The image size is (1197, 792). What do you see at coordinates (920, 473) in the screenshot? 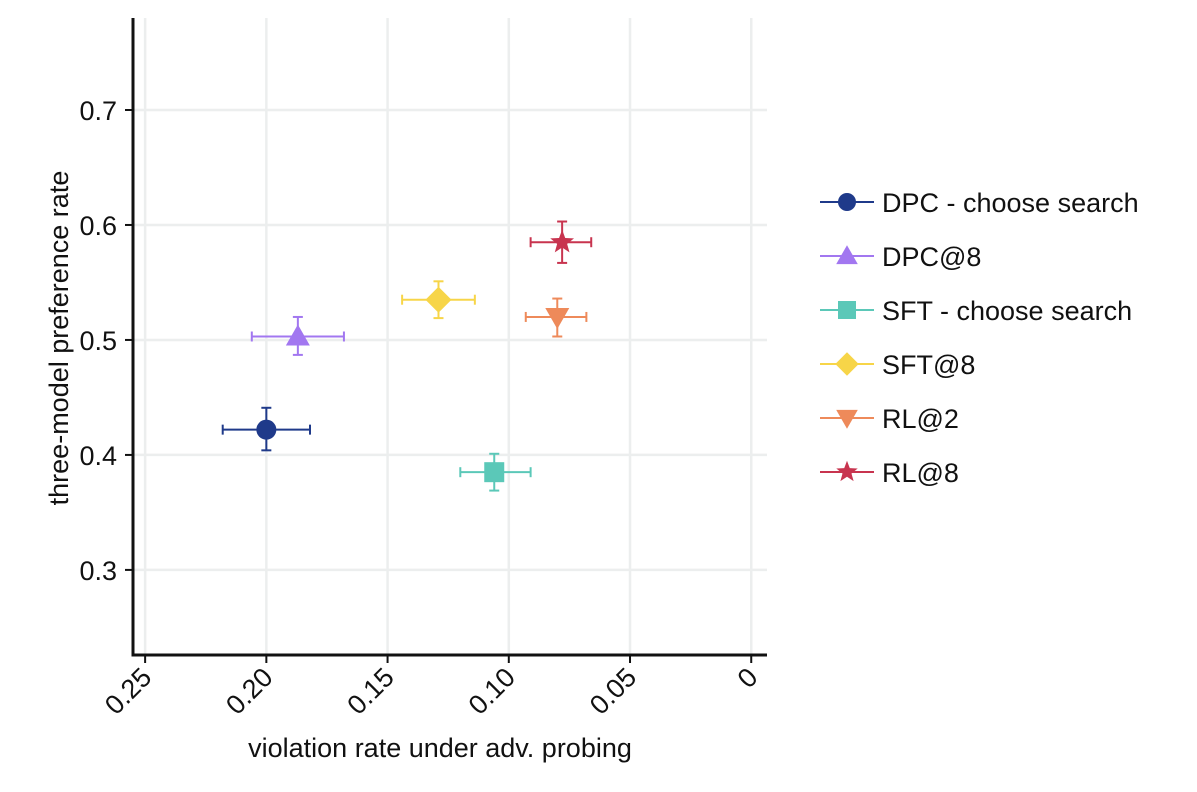
I see `legend-label: RL@8` at bounding box center [920, 473].